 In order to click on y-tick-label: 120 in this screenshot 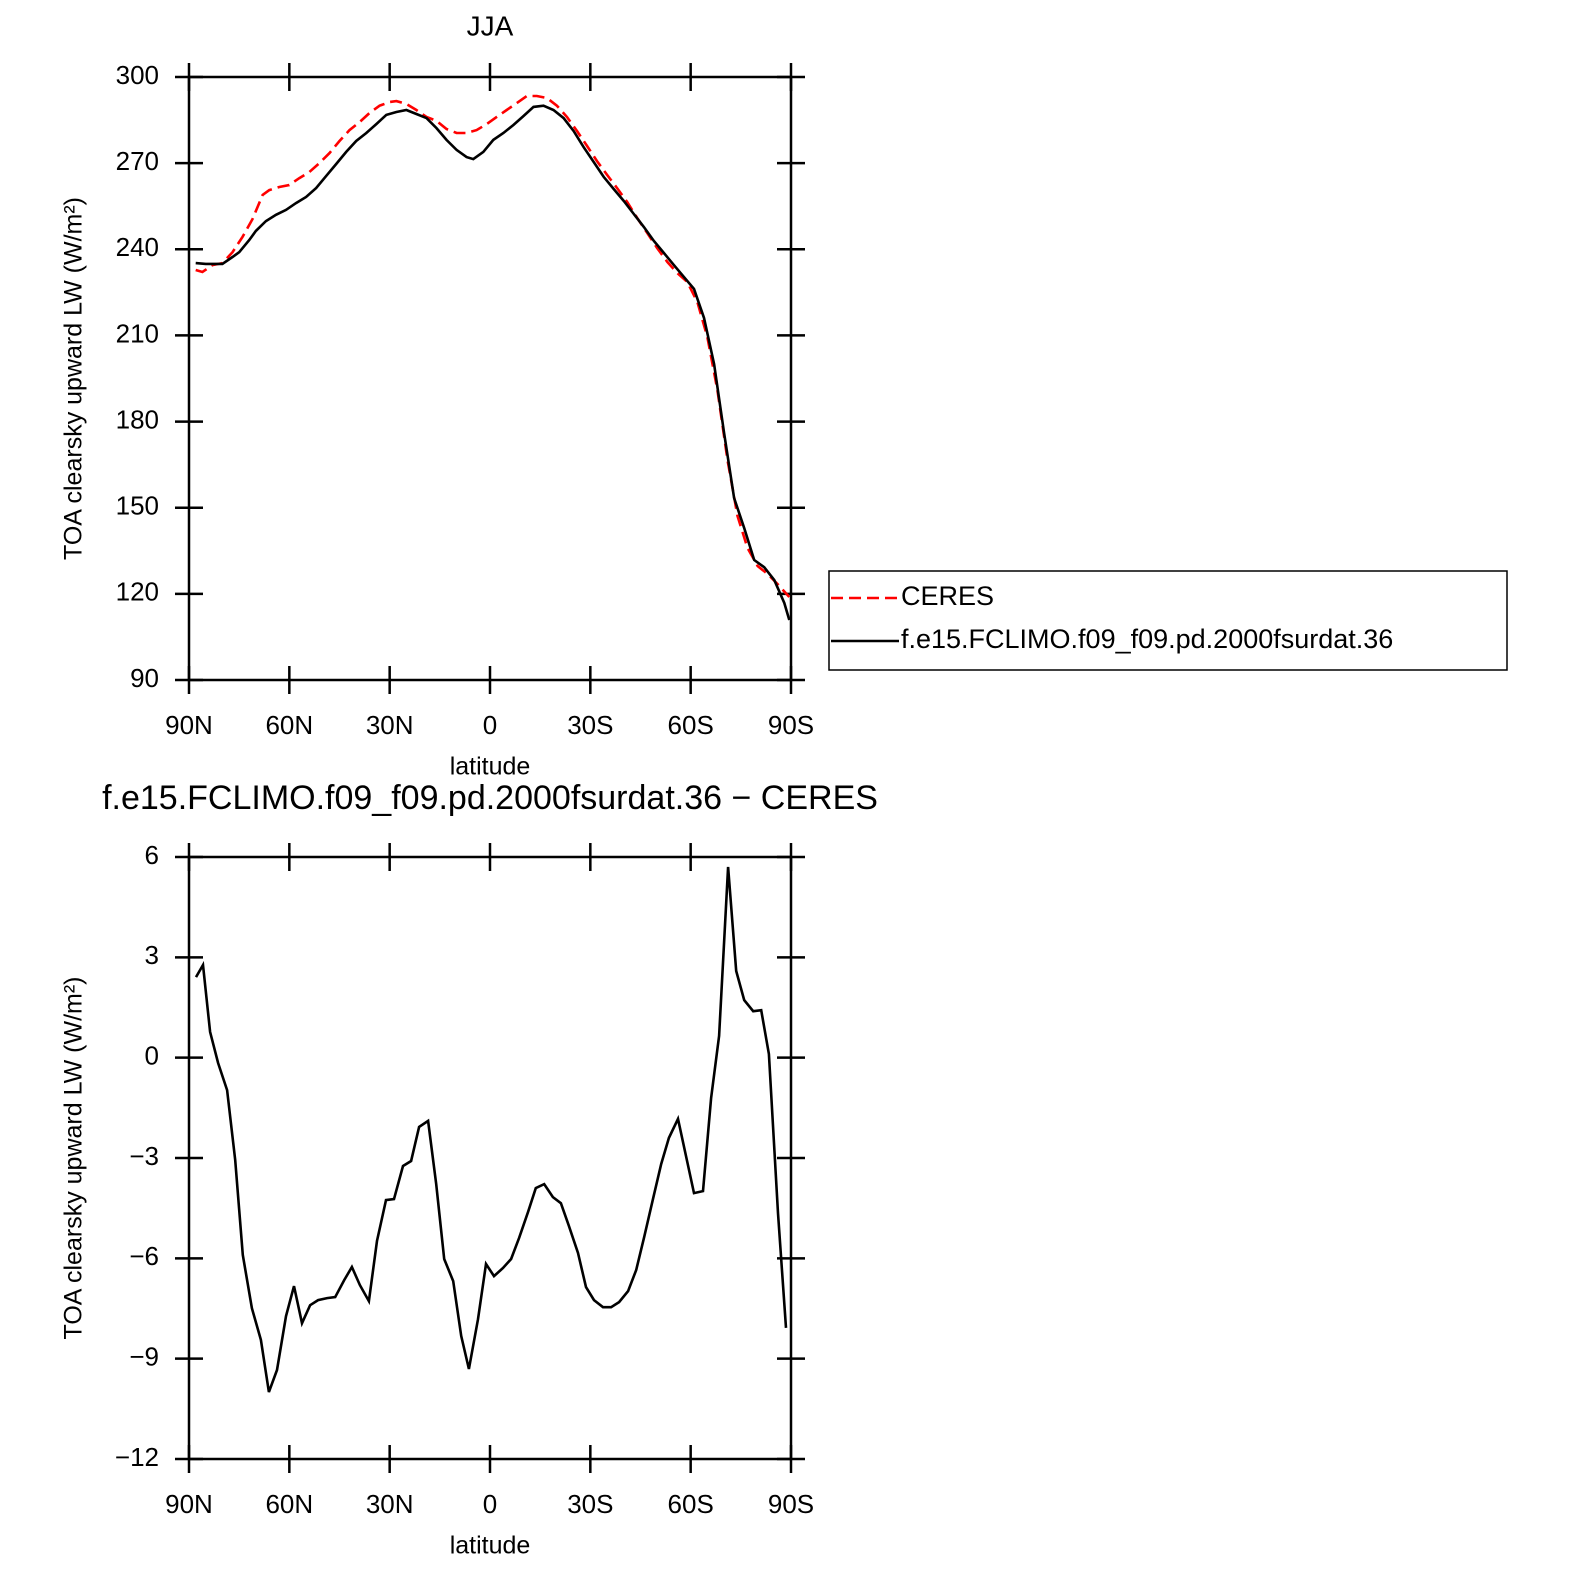, I will do `click(137, 592)`.